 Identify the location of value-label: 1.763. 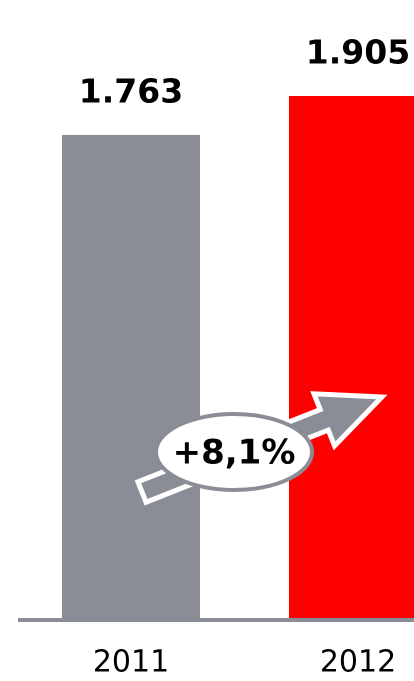
(131, 90).